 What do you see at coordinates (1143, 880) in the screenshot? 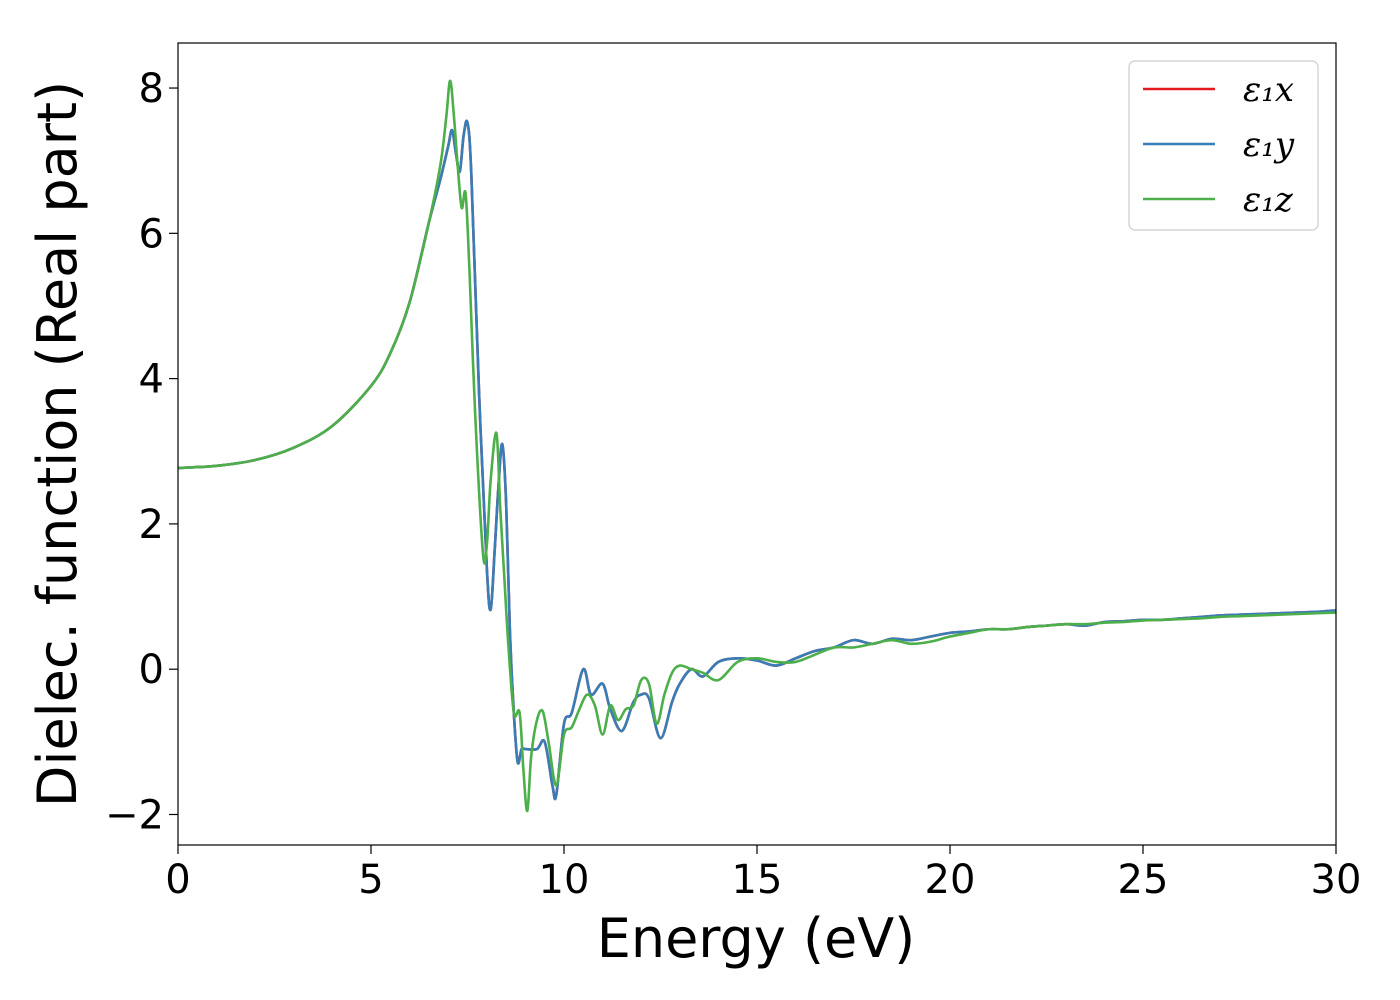
I see `x-tick-label: 25` at bounding box center [1143, 880].